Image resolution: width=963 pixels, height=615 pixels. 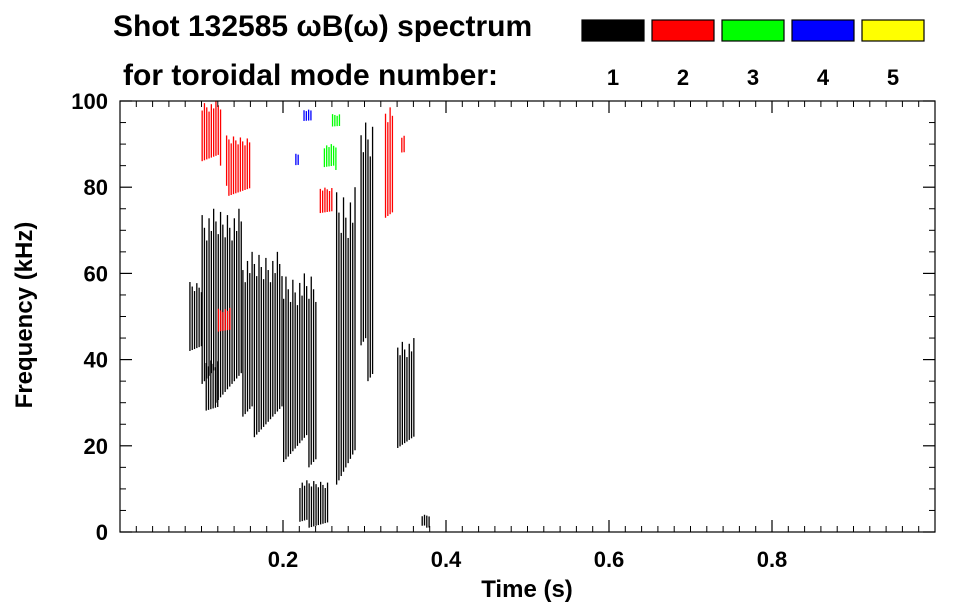 I want to click on mode-4-region, so click(x=307, y=115).